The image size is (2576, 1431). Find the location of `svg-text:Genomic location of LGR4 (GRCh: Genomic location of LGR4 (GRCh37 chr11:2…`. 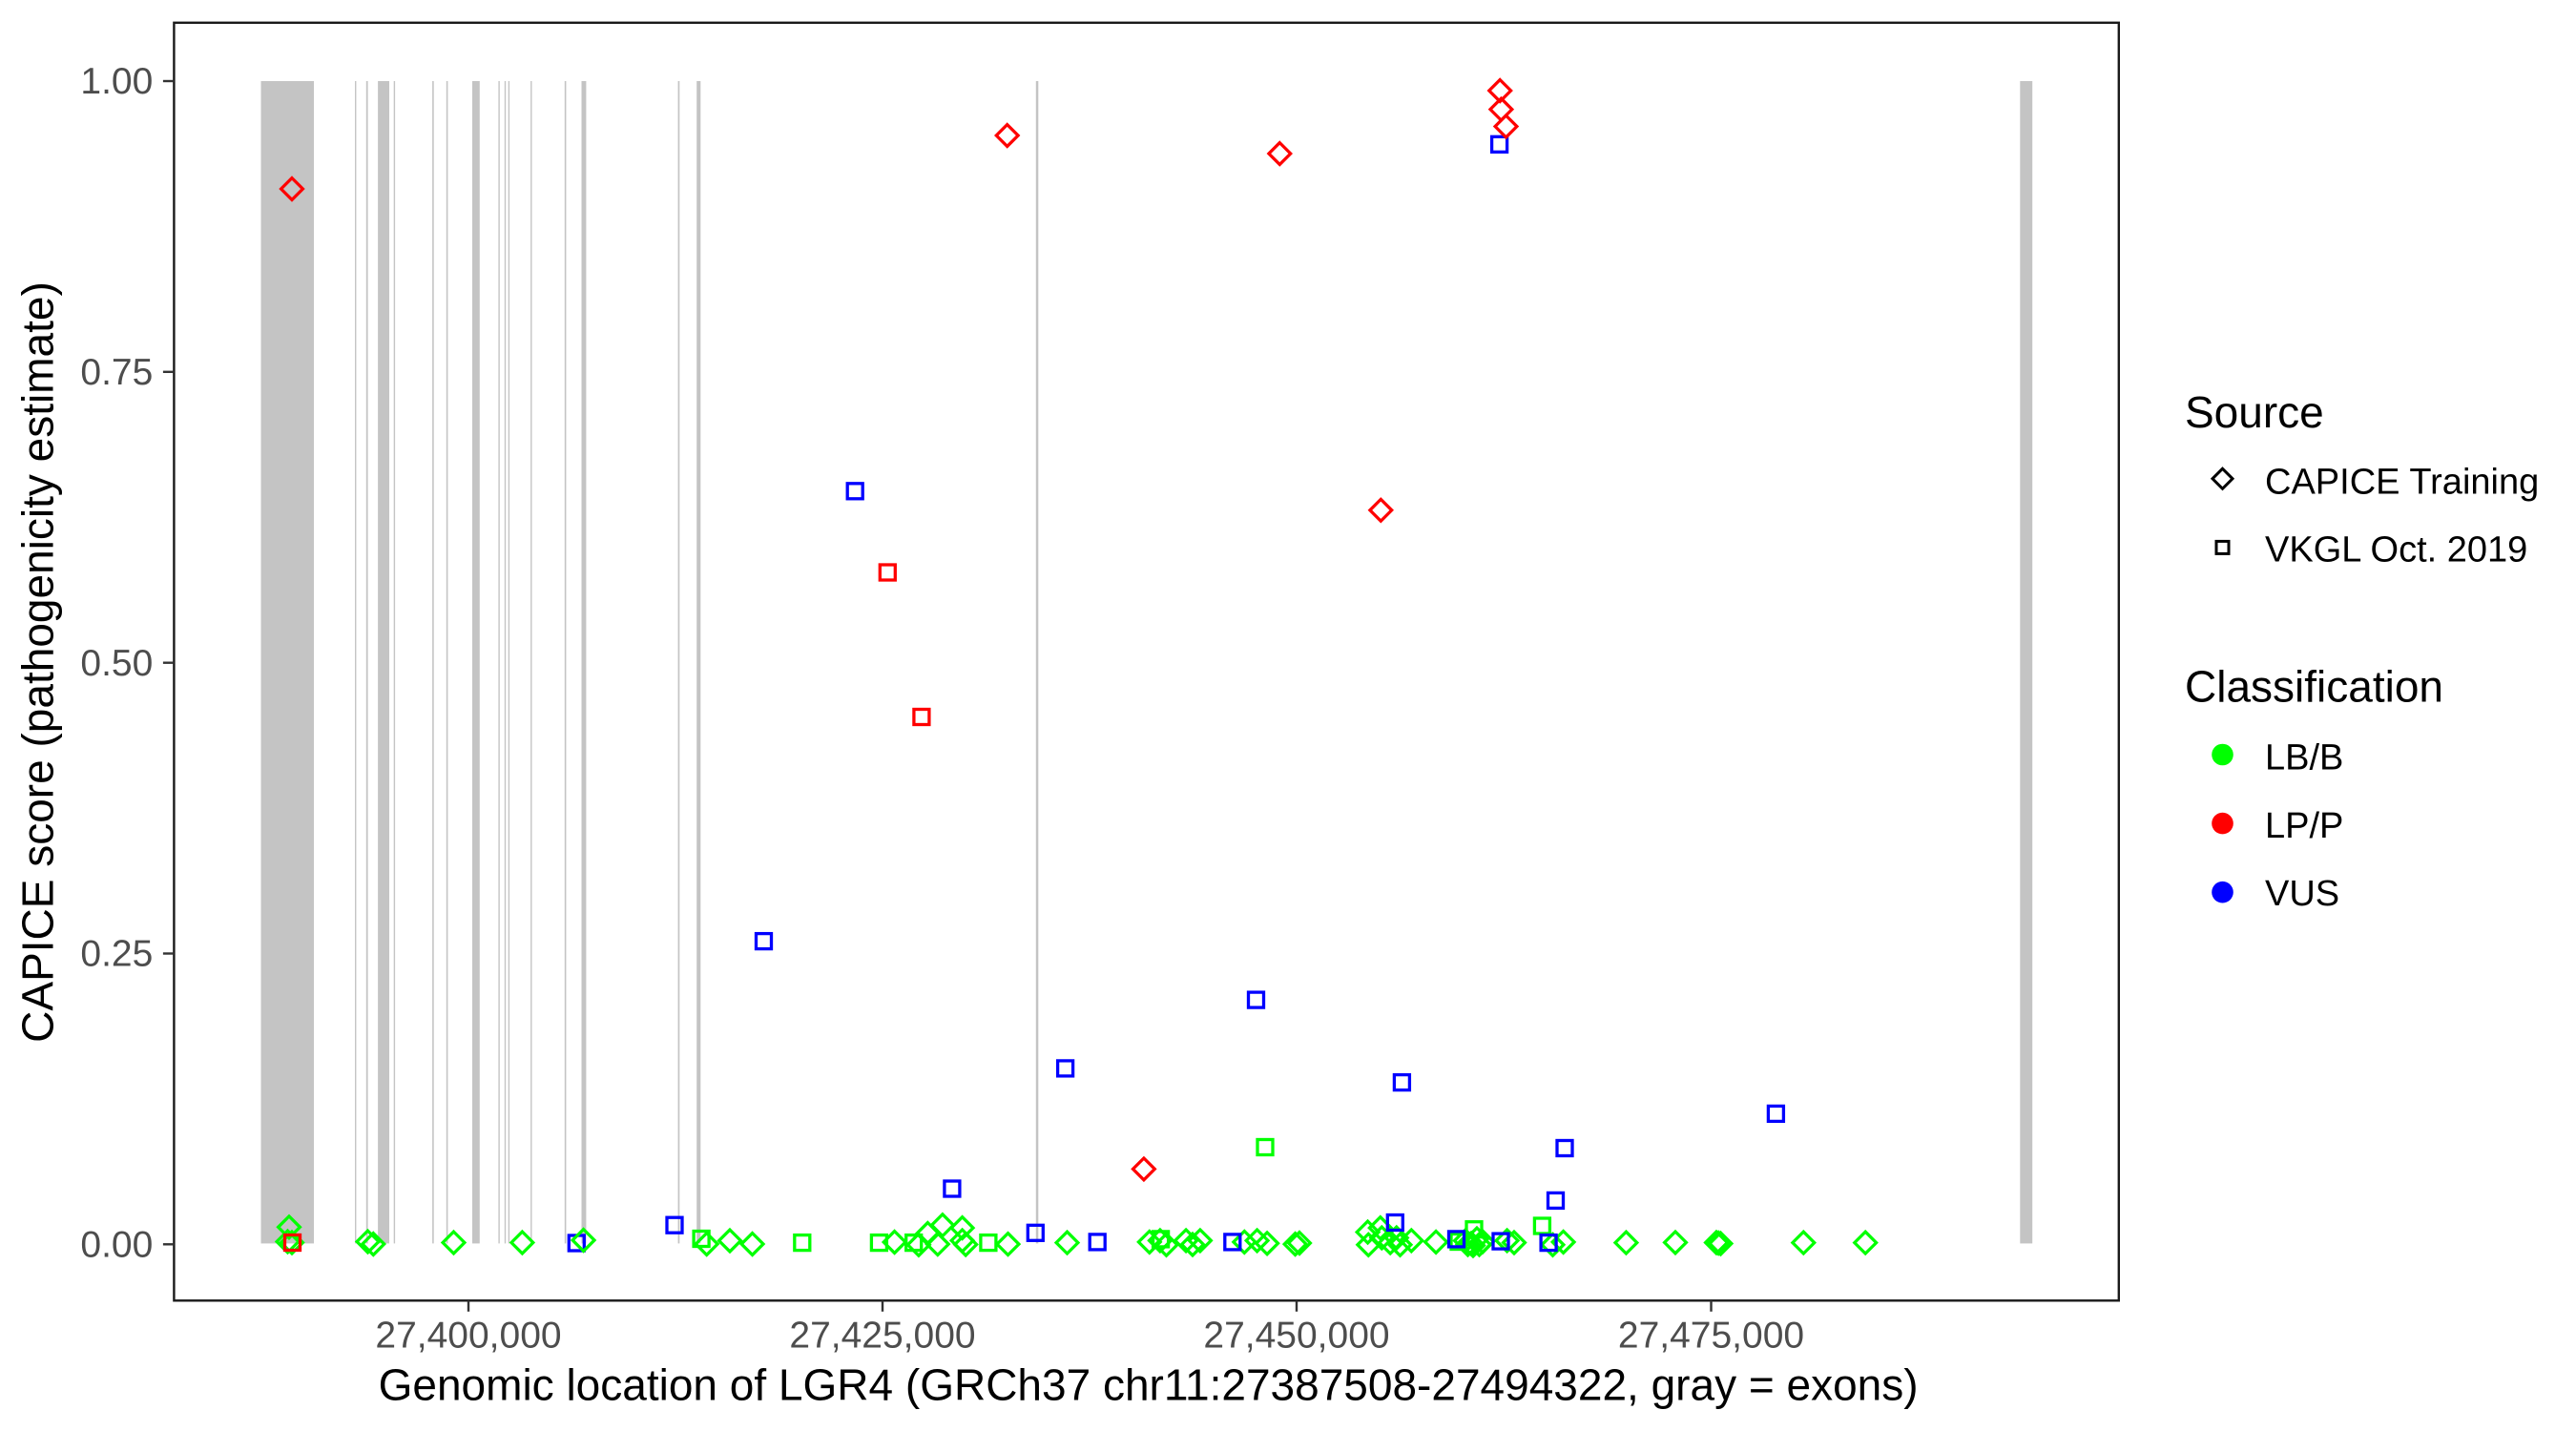

svg-text:Genomic location of LGR4 (GRCh: Genomic location of LGR4 (GRCh37 chr11:2… is located at coordinates (1149, 1385).